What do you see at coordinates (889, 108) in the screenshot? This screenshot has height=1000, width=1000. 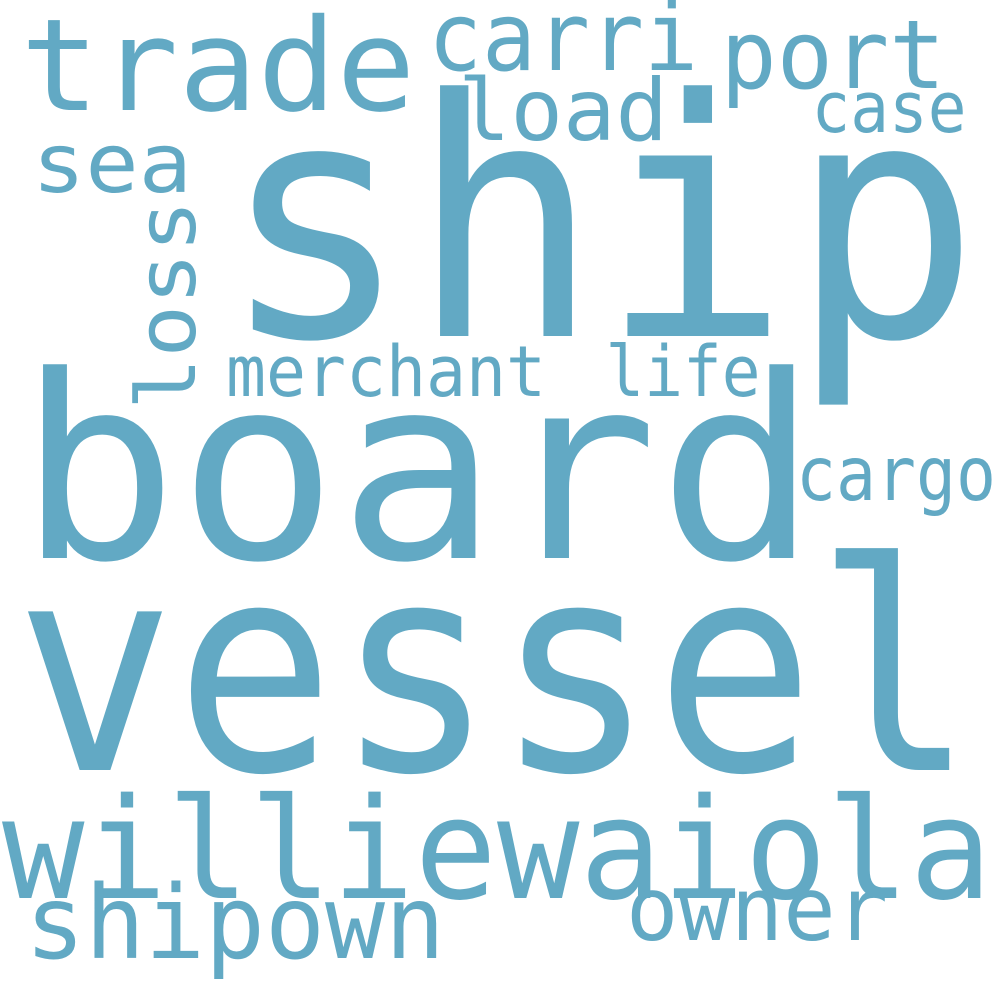 I see `word-case: case` at bounding box center [889, 108].